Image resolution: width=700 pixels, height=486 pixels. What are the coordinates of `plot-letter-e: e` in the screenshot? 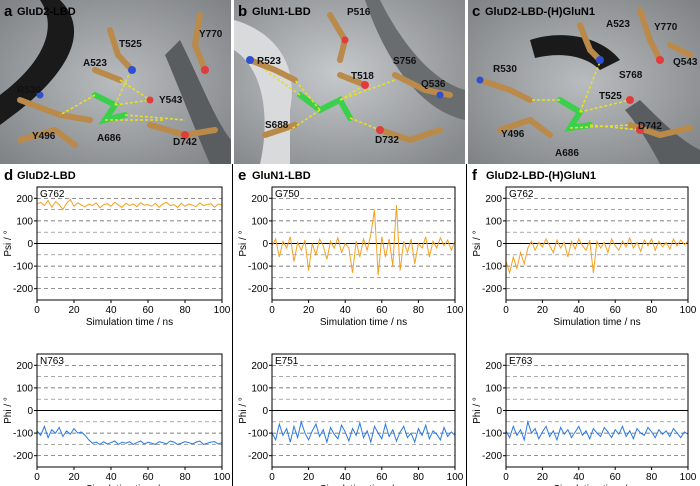 It's located at (242, 175).